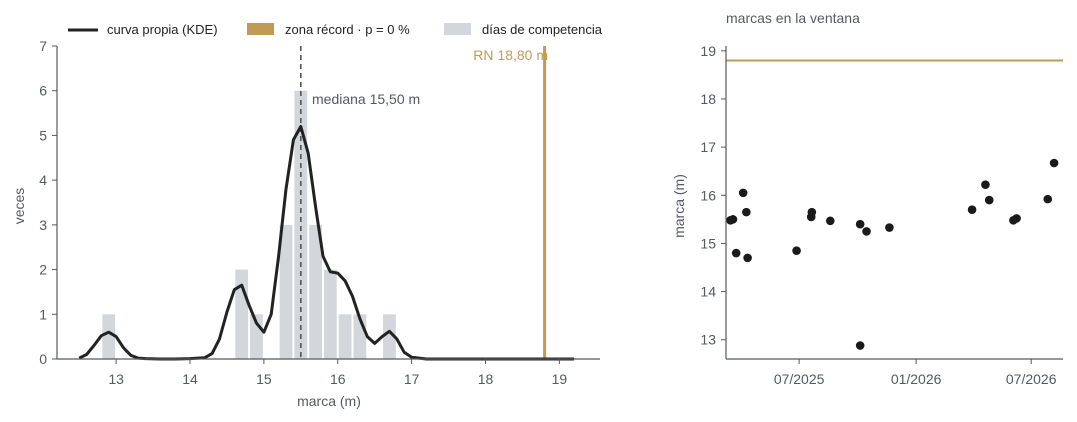 The image size is (1077, 422). I want to click on y-tick-label: 0, so click(43, 359).